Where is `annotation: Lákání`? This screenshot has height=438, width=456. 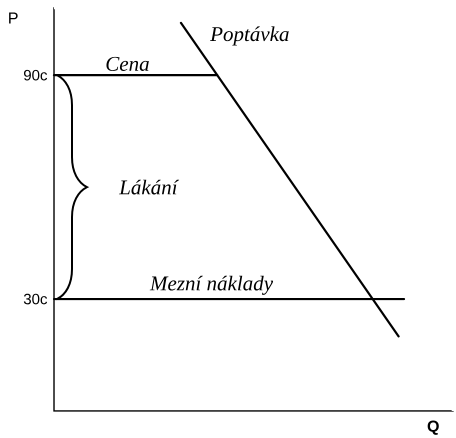 annotation: Lákání is located at coordinates (149, 187).